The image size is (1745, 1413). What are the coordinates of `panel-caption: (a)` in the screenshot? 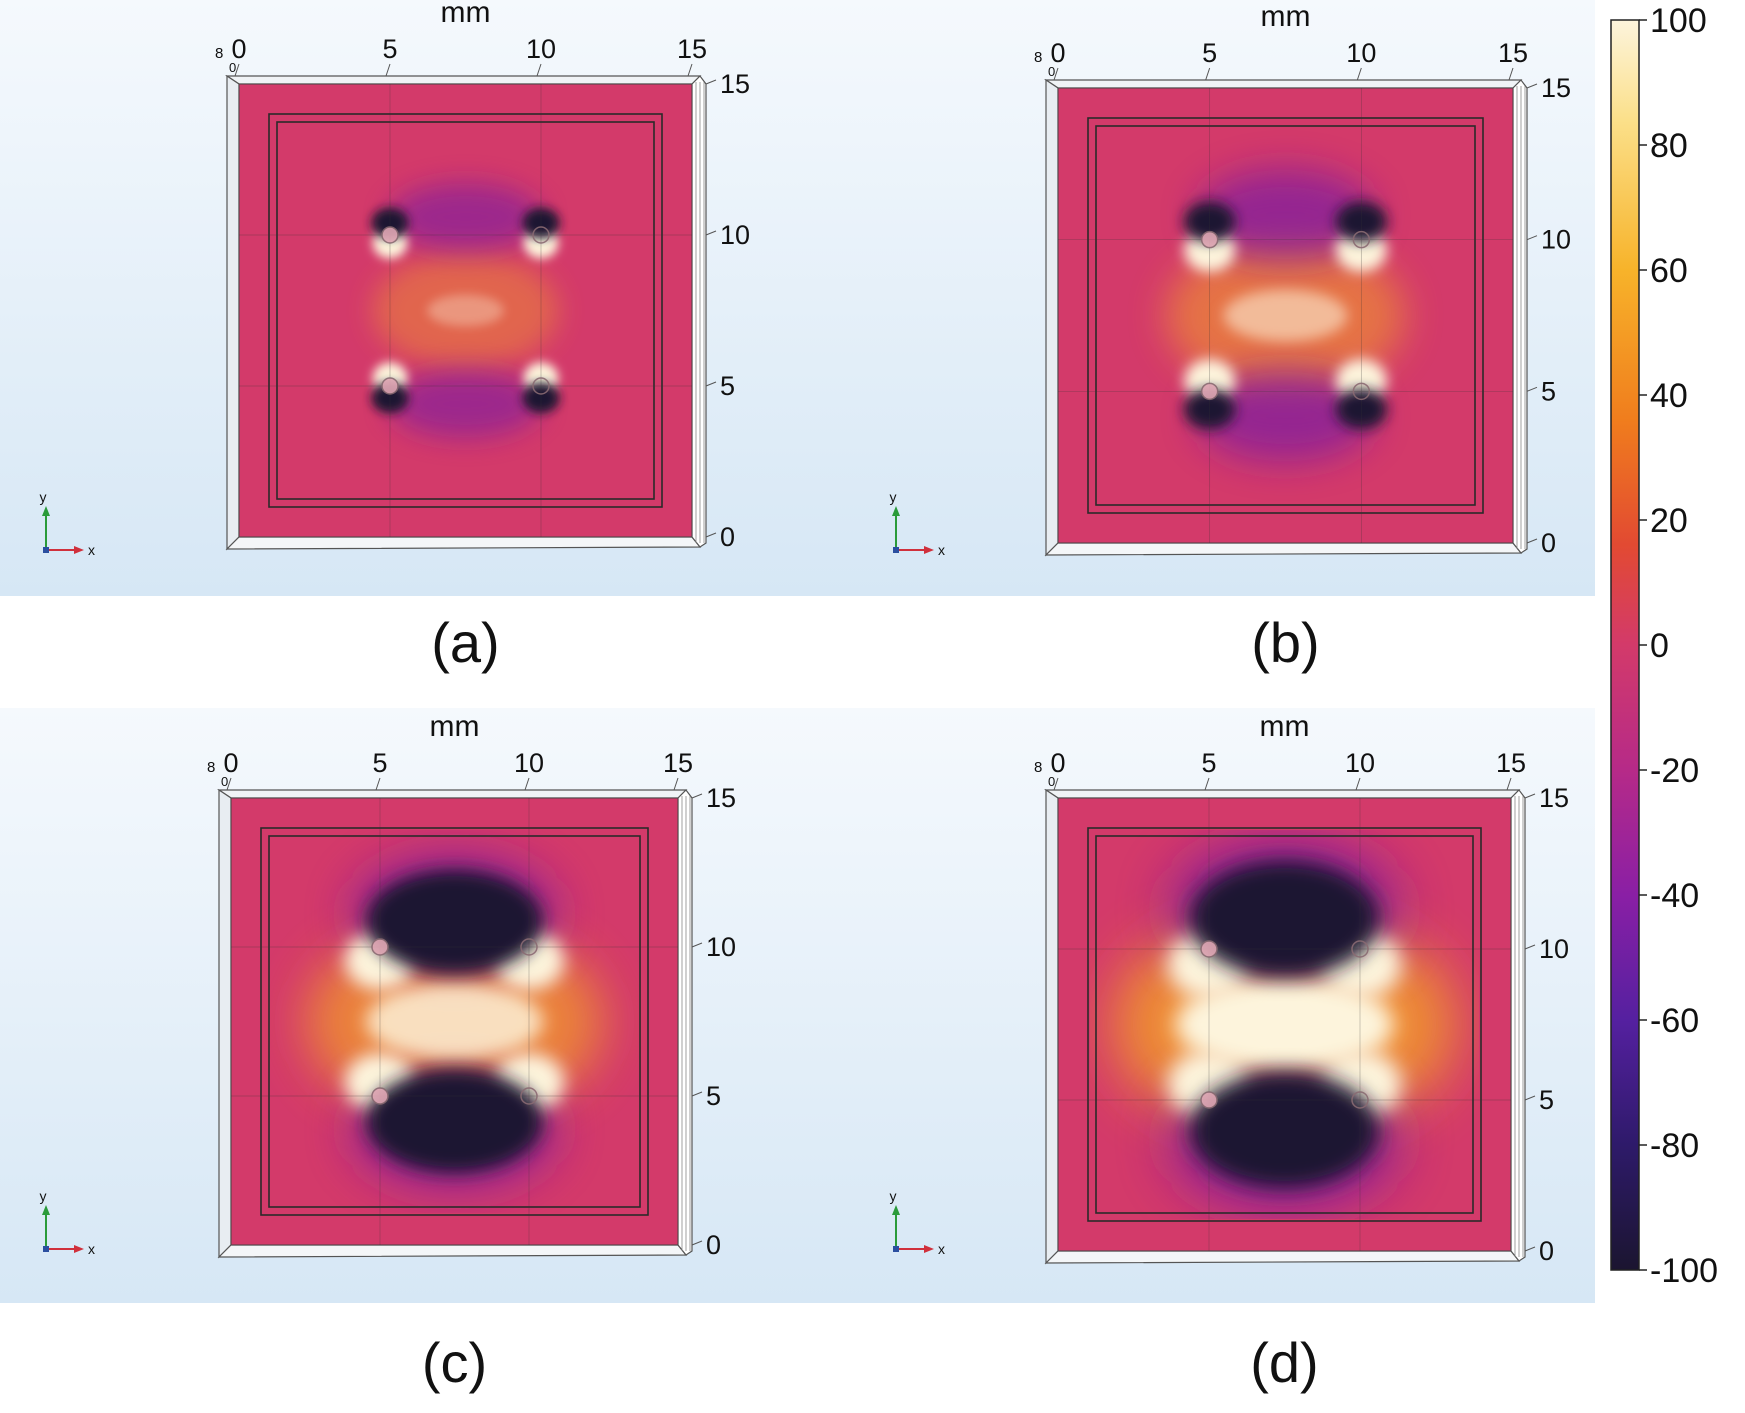 It's located at (465, 642).